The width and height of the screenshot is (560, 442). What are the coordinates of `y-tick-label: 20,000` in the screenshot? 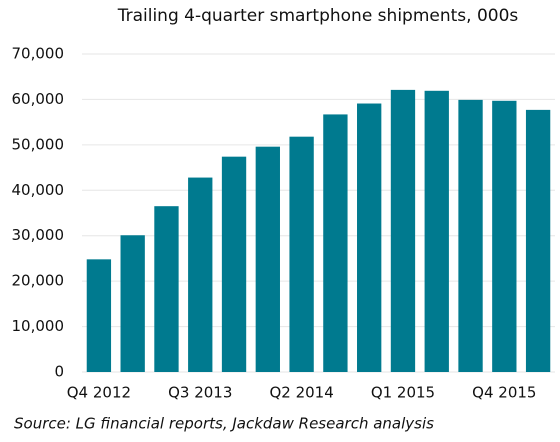 It's located at (38, 281).